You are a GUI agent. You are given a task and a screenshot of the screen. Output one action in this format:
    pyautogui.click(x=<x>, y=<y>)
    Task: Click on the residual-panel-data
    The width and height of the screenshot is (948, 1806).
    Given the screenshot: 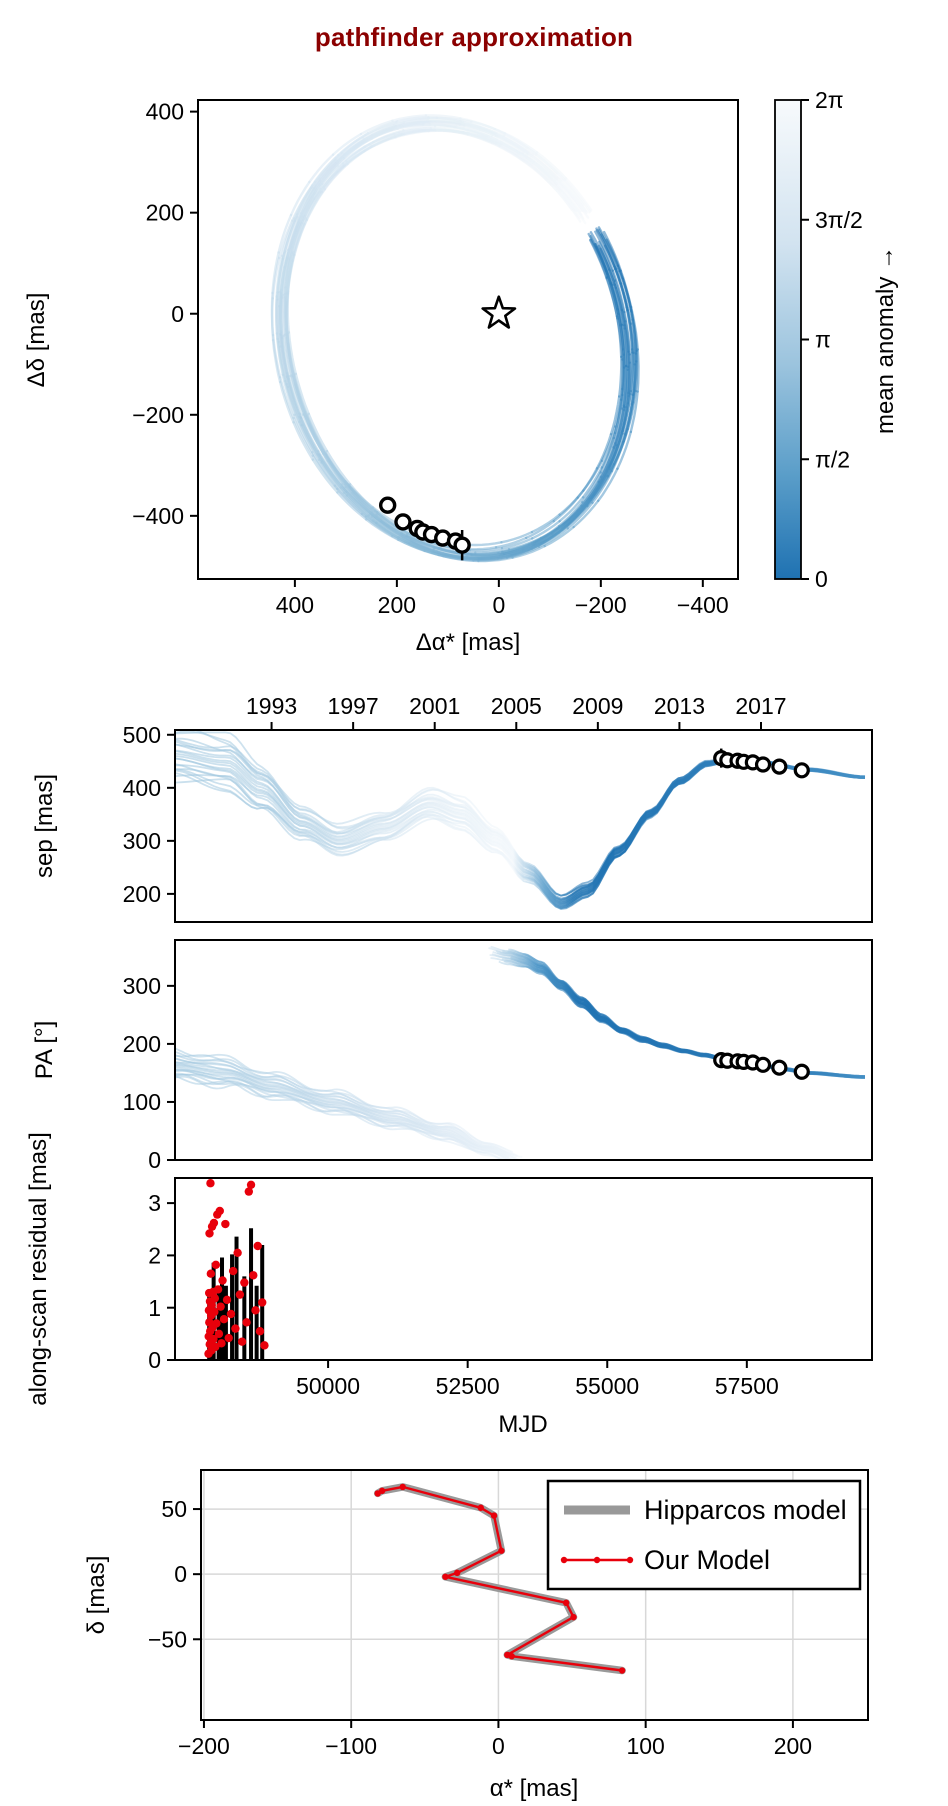 What is the action you would take?
    pyautogui.click(x=236, y=1269)
    